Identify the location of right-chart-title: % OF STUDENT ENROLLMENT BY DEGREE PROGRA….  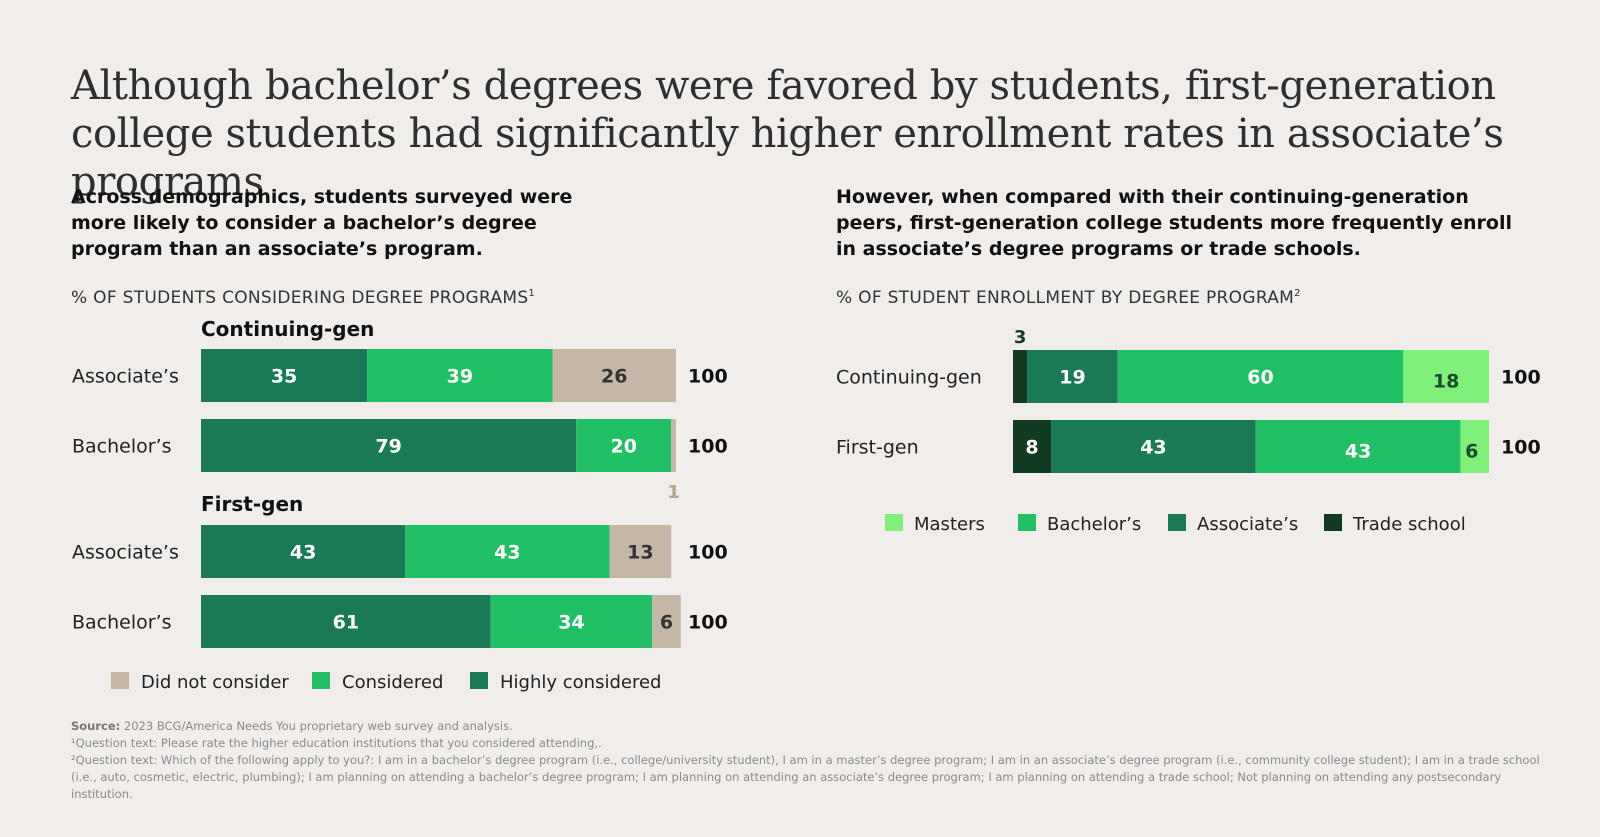
(1068, 298).